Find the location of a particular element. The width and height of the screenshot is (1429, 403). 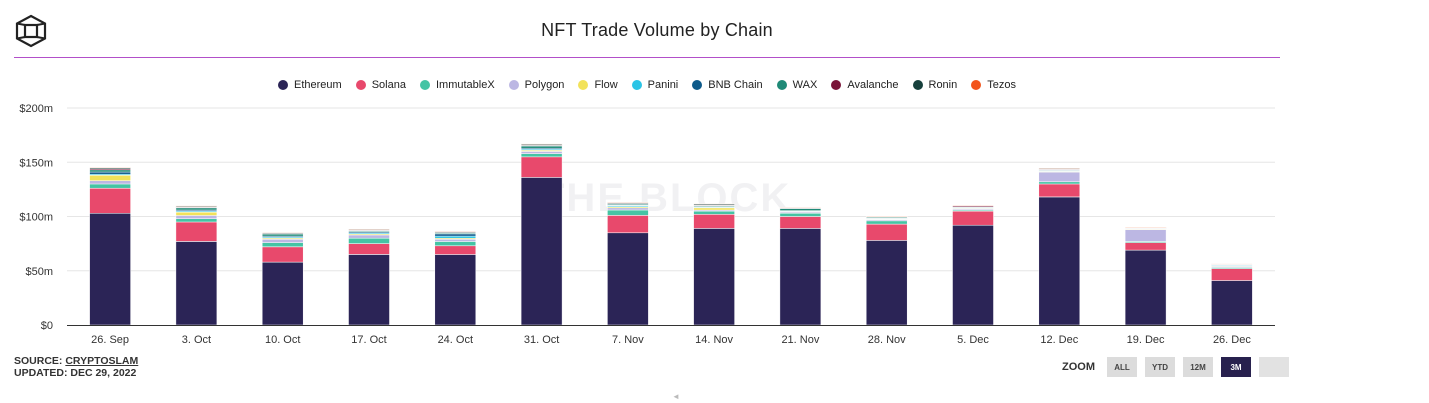

source-link: CRYPTOSLAM is located at coordinates (102, 361).